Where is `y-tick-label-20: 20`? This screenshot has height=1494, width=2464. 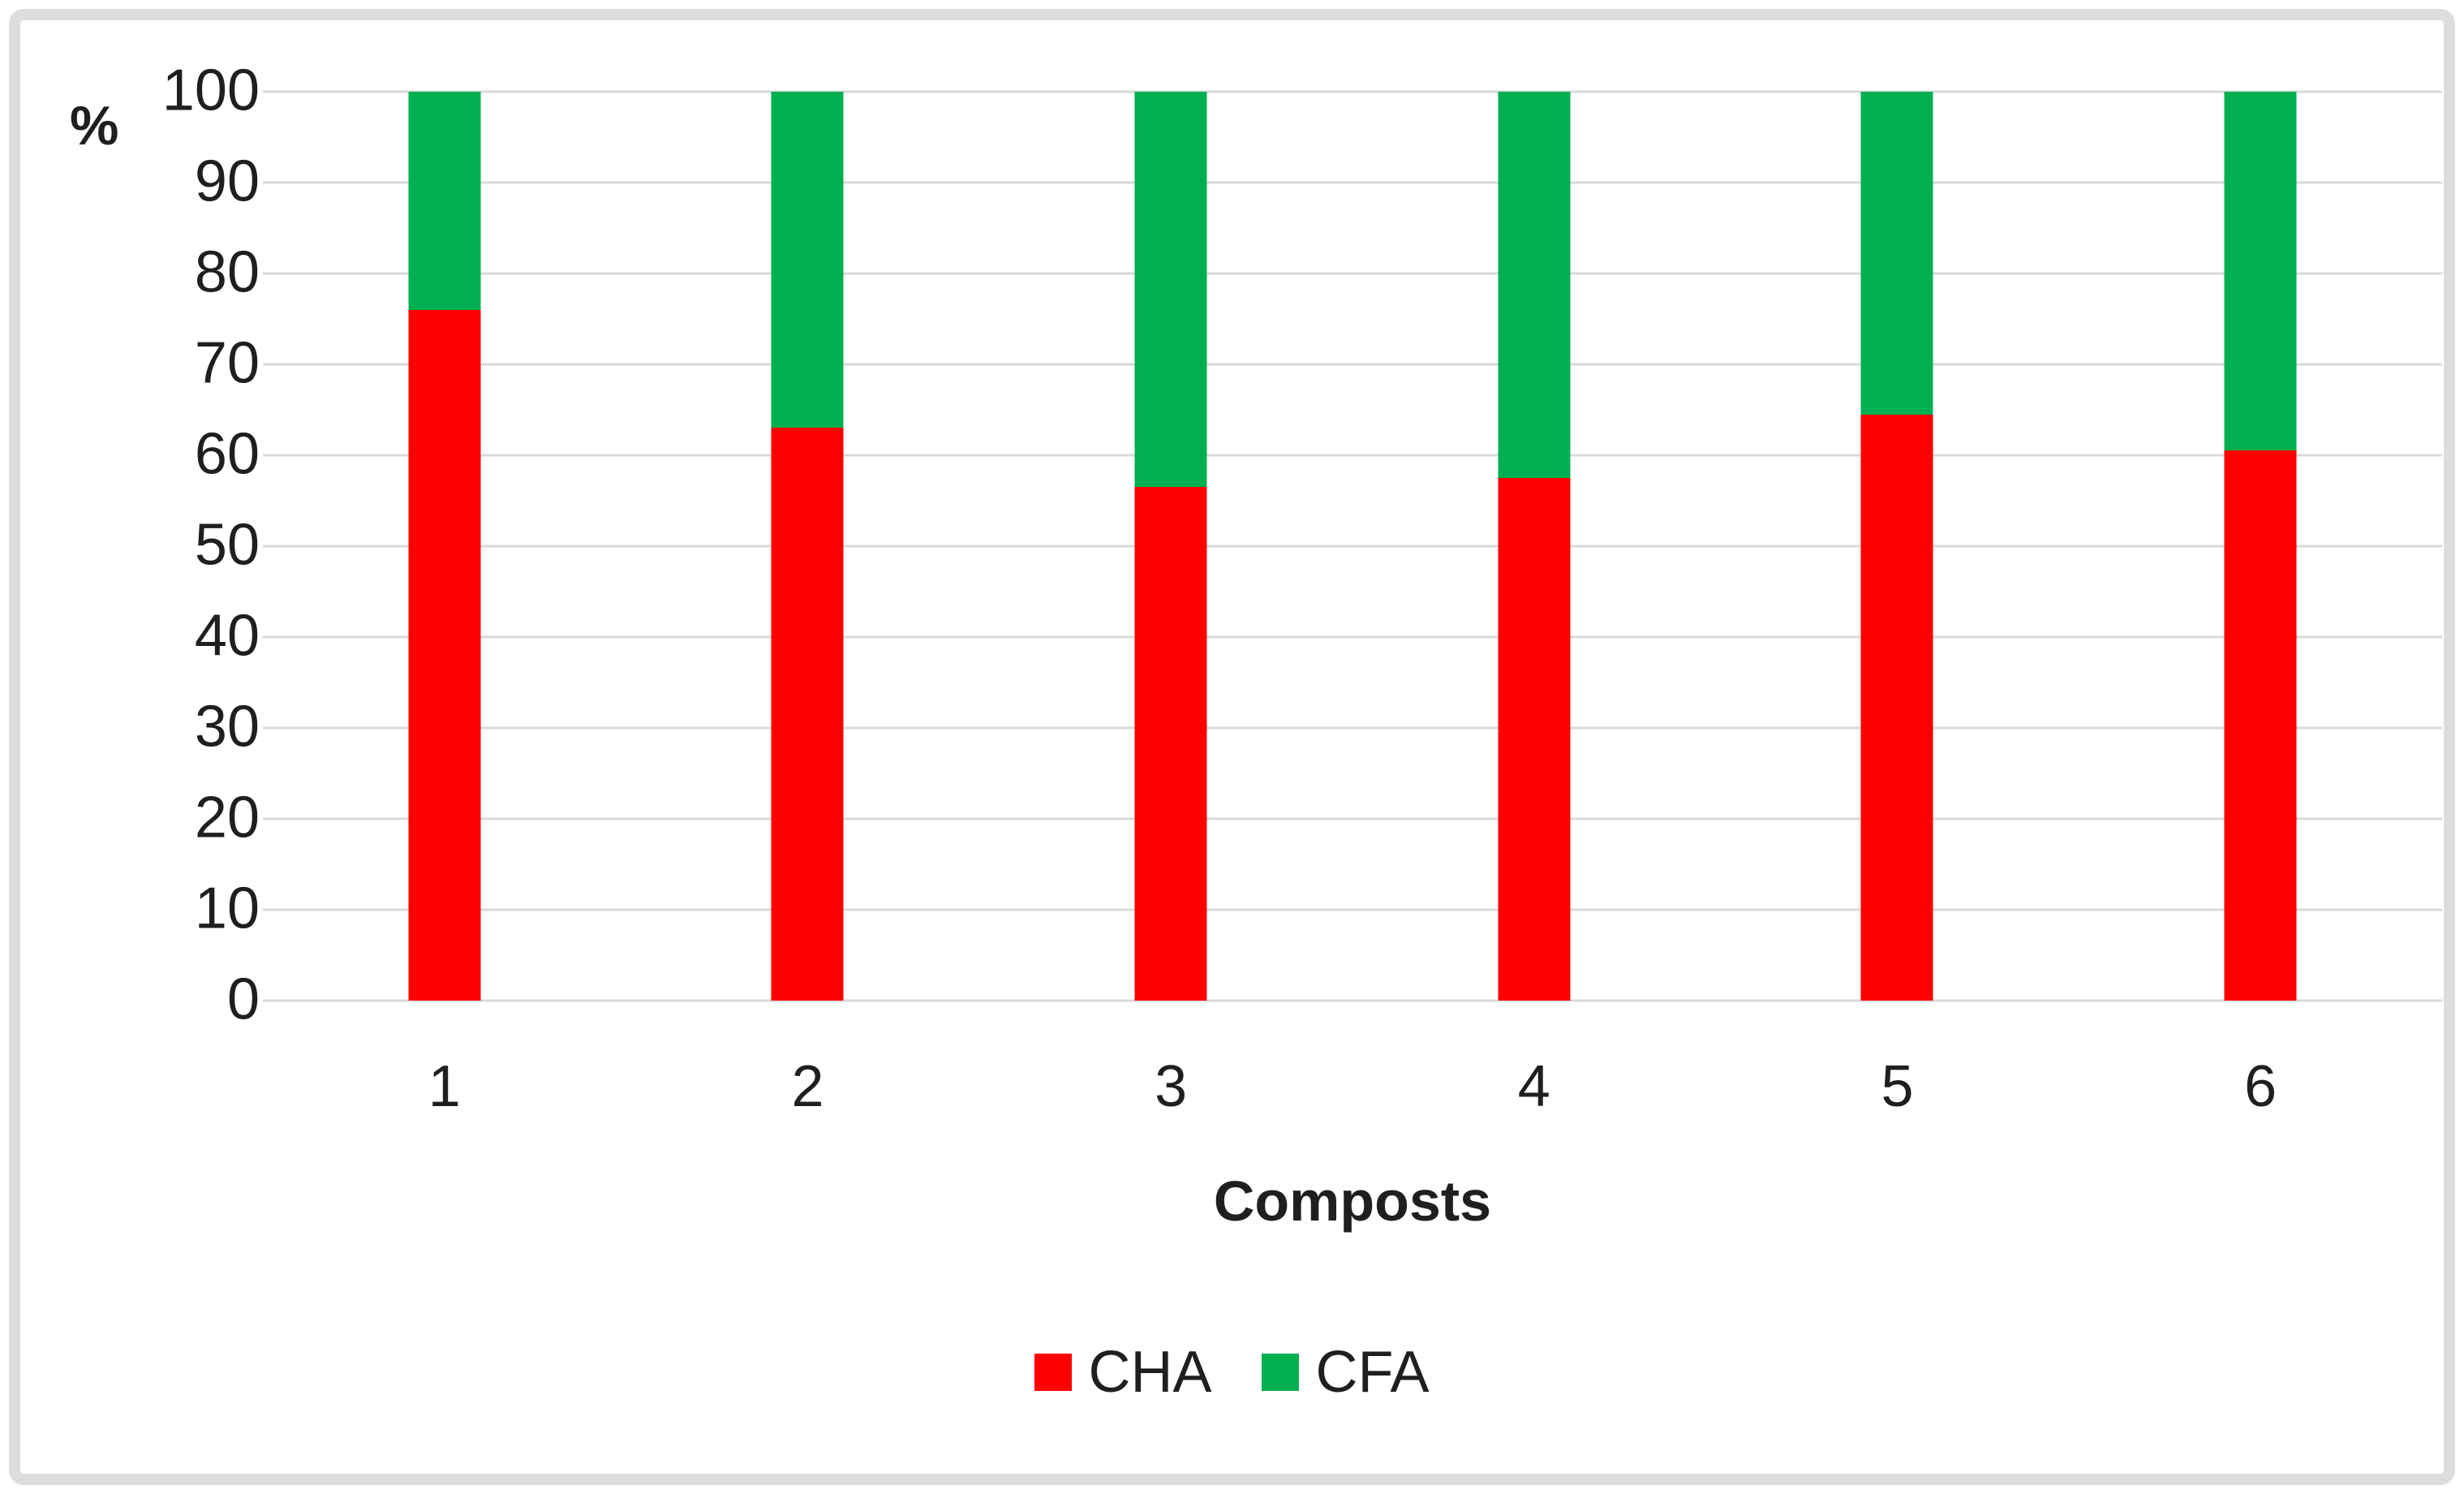
y-tick-label-20: 20 is located at coordinates (227, 817).